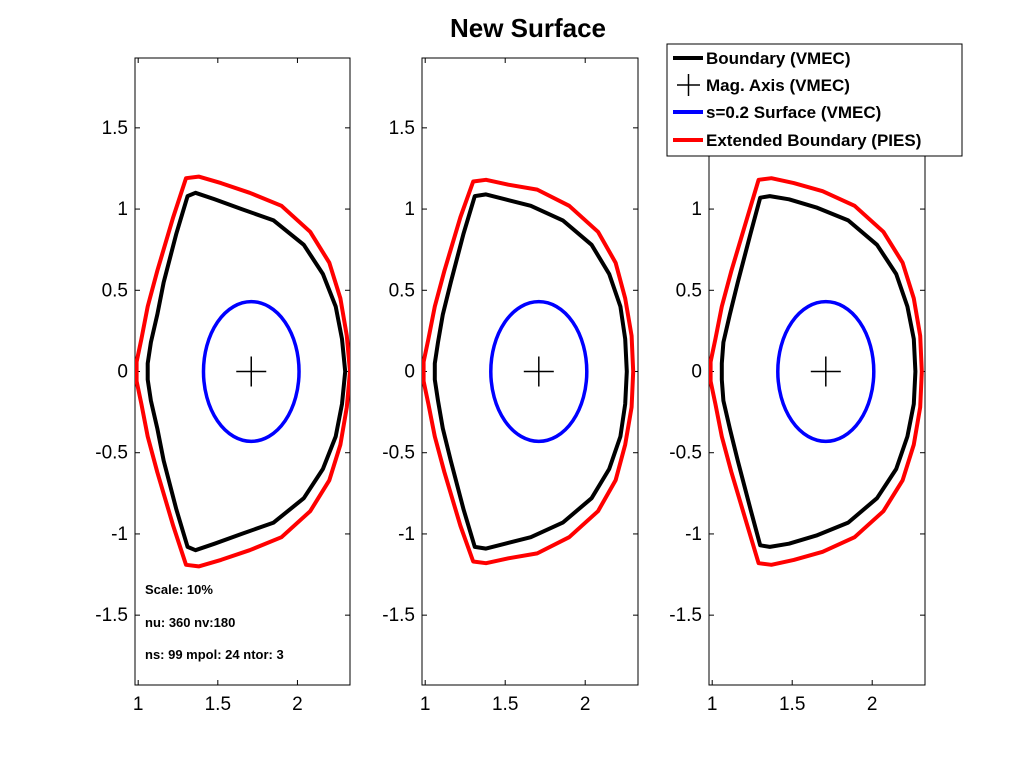 This screenshot has height=768, width=1024. I want to click on legend-entry: Boundary (VMEC), so click(762, 58).